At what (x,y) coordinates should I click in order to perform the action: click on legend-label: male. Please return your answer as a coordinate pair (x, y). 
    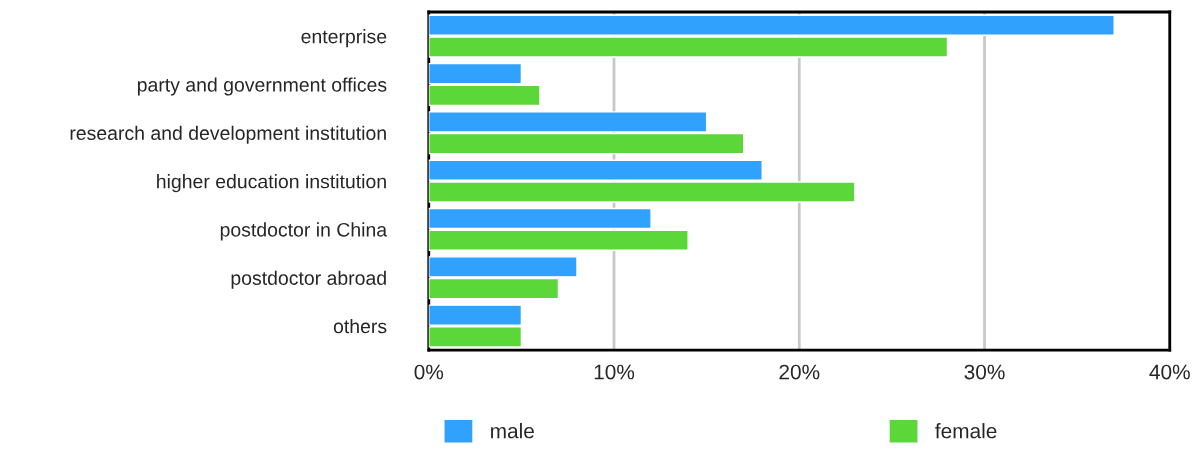
    Looking at the image, I should click on (512, 431).